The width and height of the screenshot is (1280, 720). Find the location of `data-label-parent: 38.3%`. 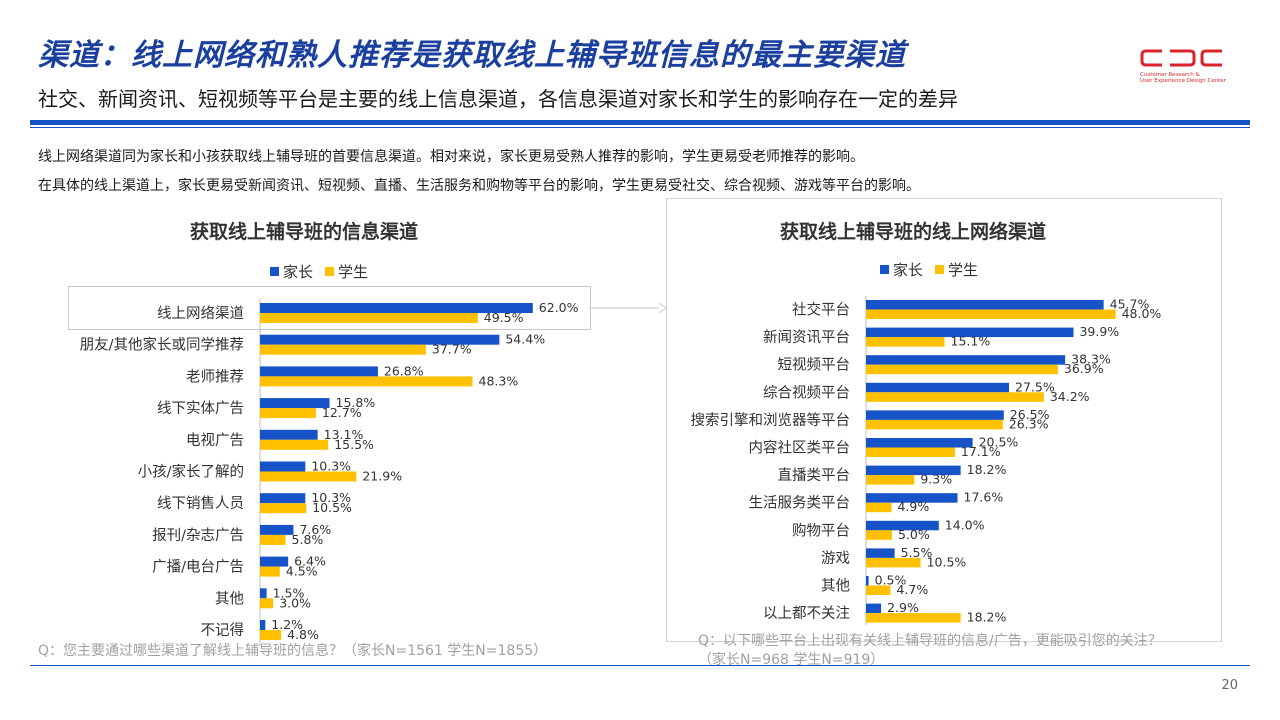

data-label-parent: 38.3% is located at coordinates (1091, 359).